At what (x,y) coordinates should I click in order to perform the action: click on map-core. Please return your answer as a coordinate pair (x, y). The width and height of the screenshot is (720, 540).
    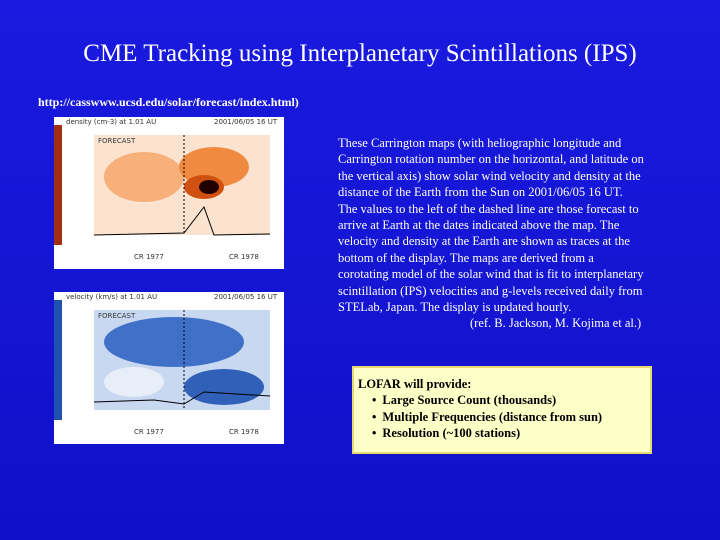
    Looking at the image, I should click on (209, 187).